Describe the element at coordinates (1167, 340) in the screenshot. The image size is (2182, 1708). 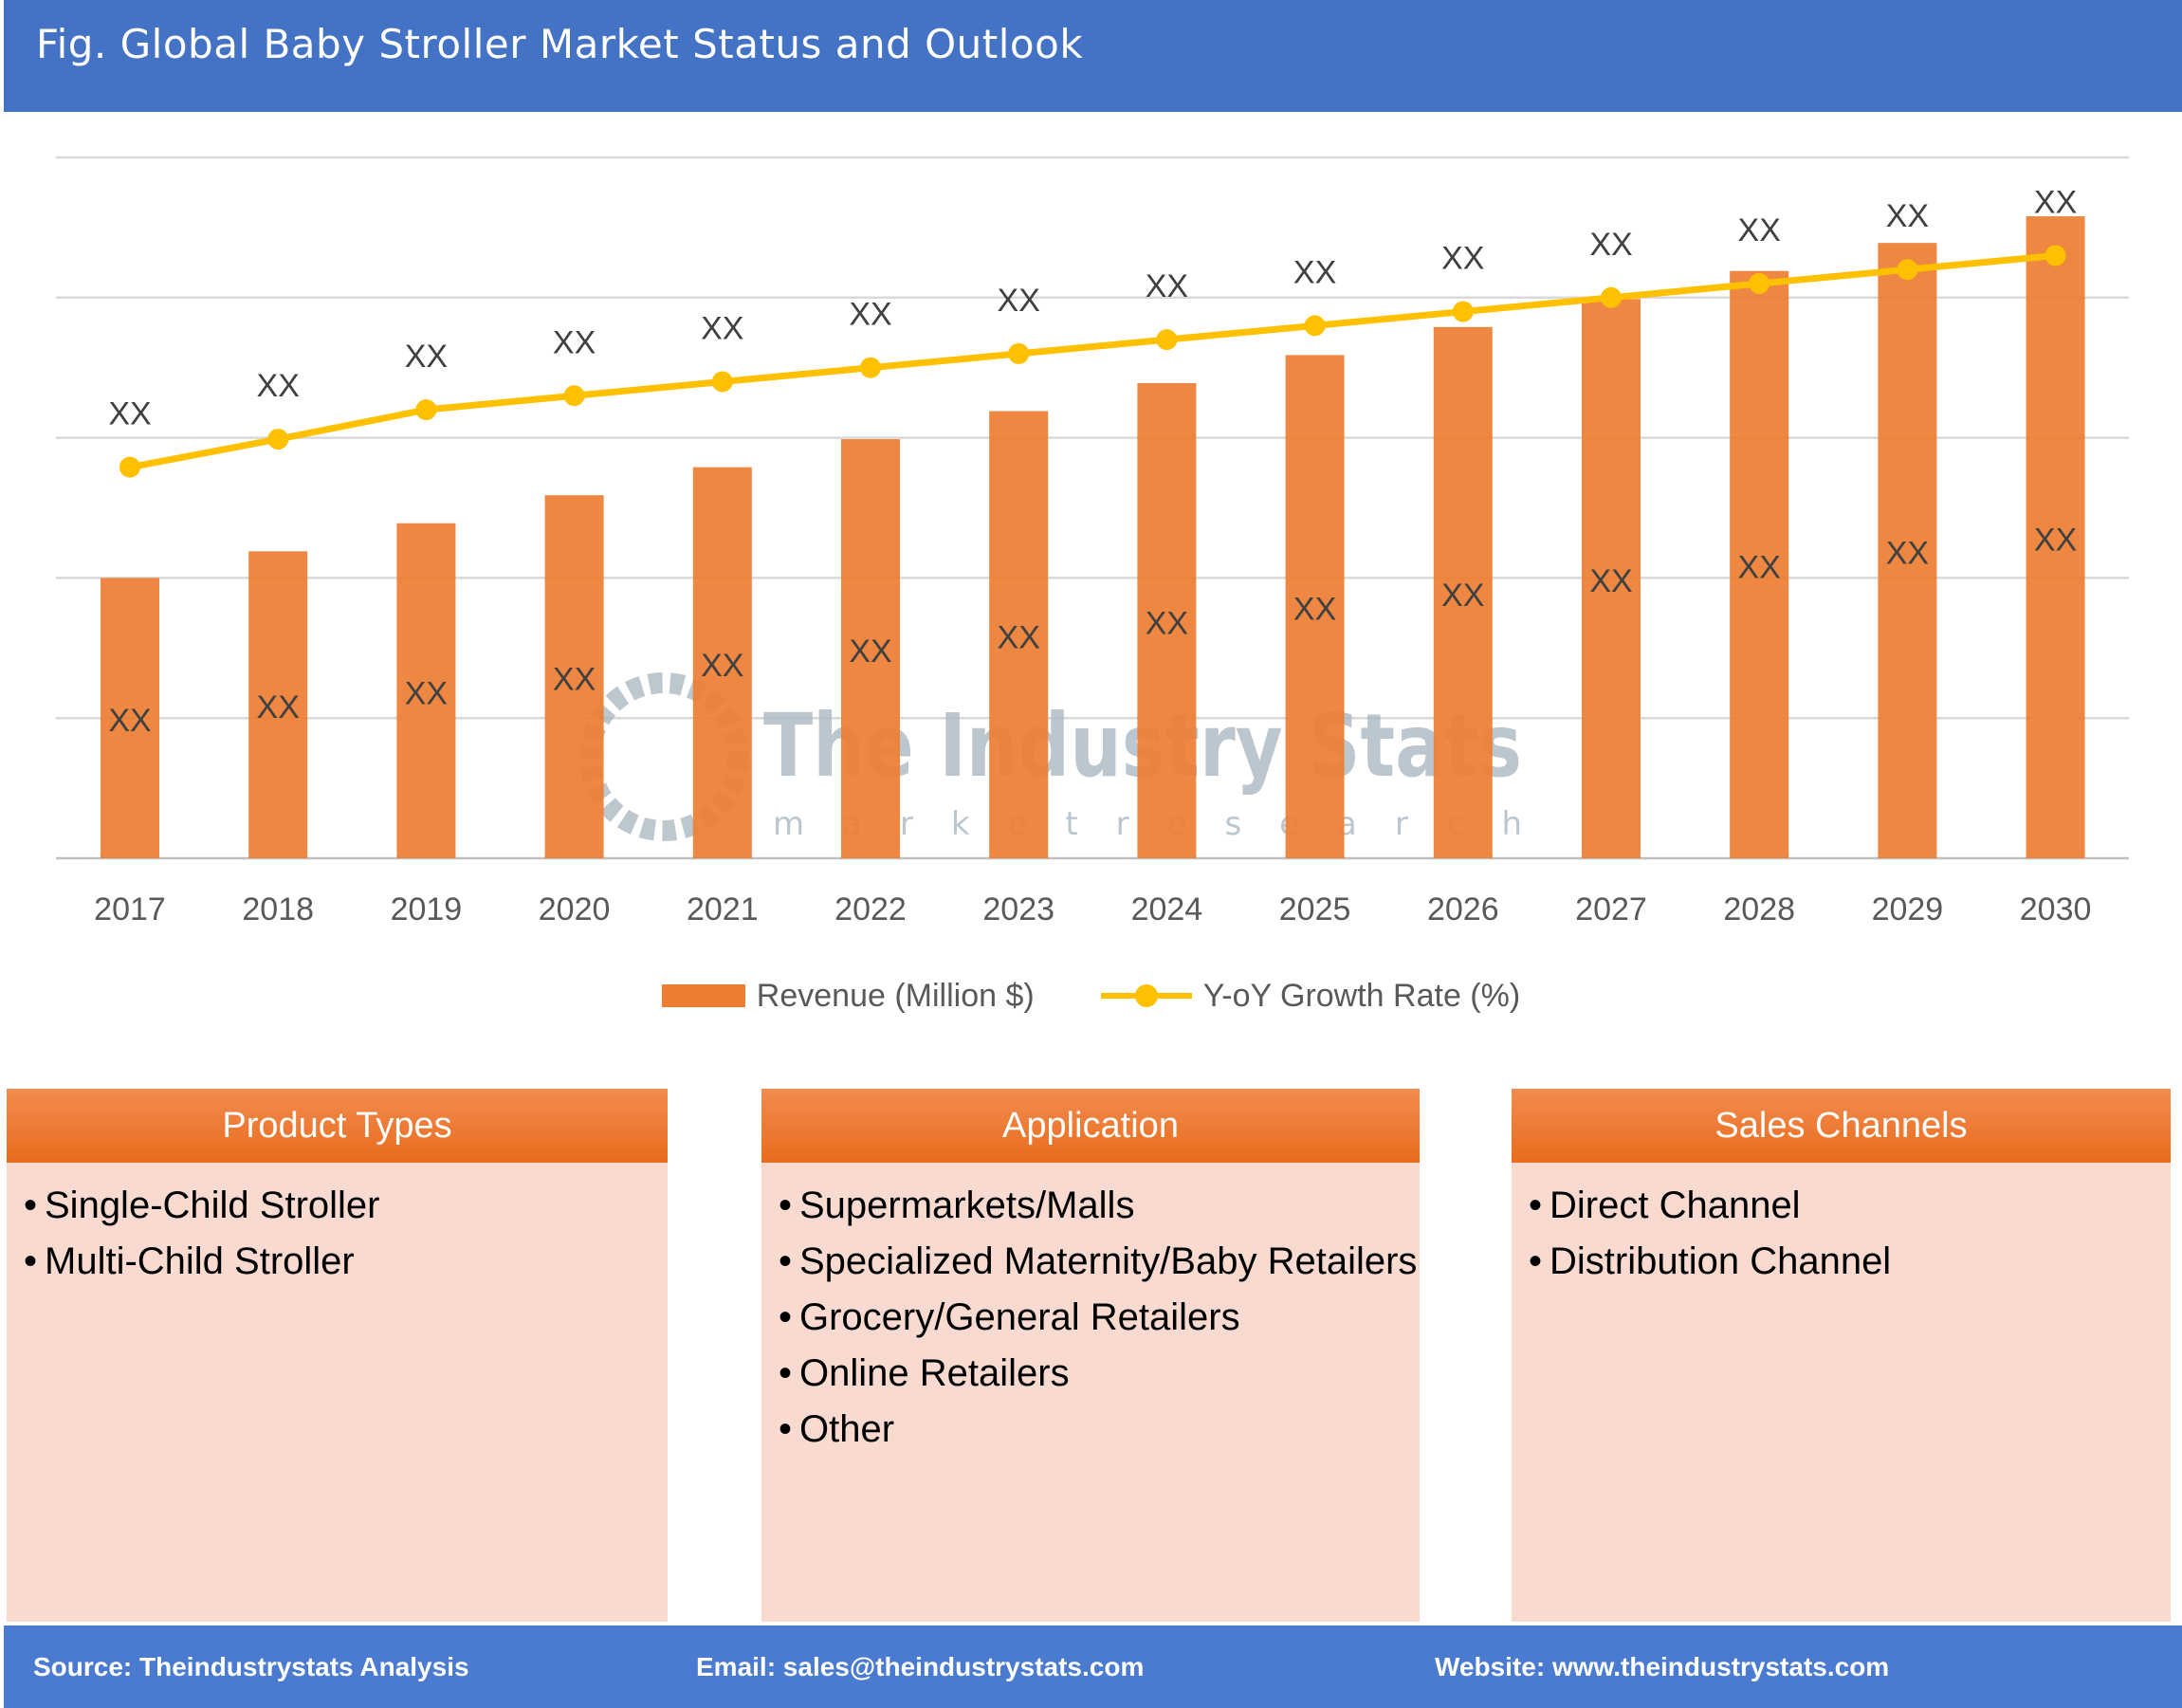
I see `growth-point-2024` at that location.